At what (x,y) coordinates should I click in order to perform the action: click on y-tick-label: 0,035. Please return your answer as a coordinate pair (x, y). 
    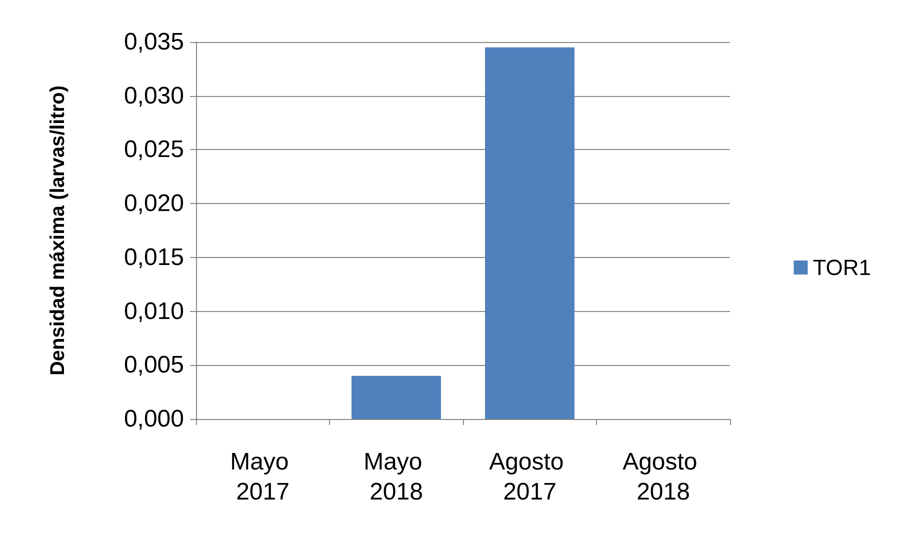
    Looking at the image, I should click on (154, 42).